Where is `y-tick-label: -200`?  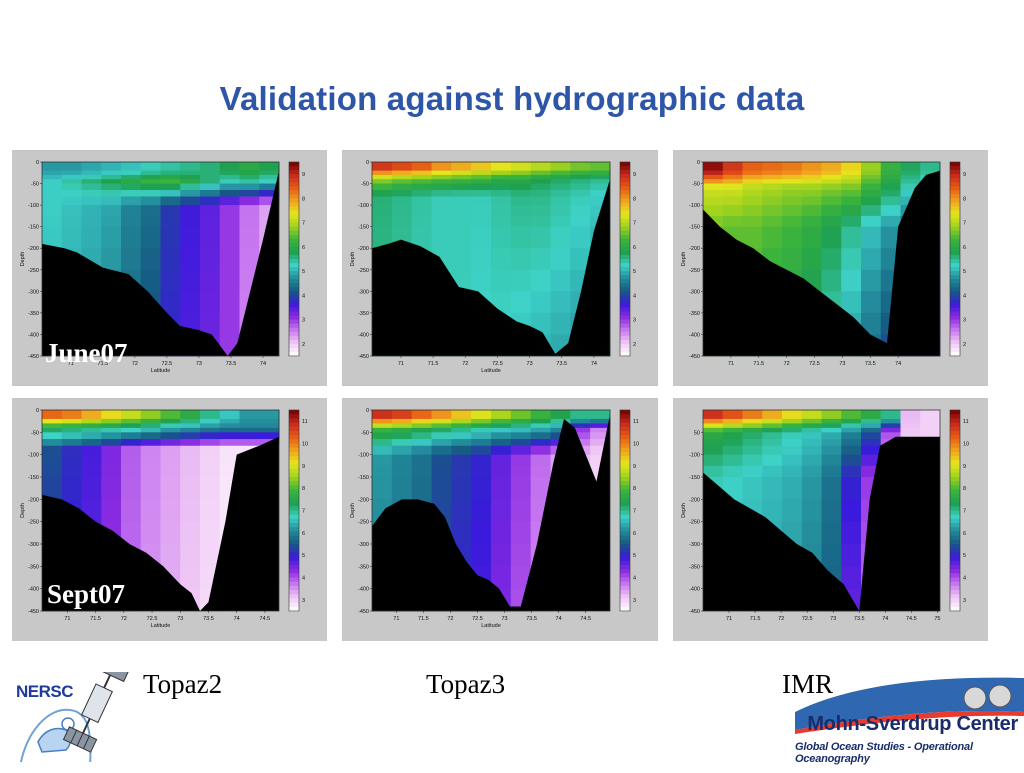 y-tick-label: -200 is located at coordinates (33, 500).